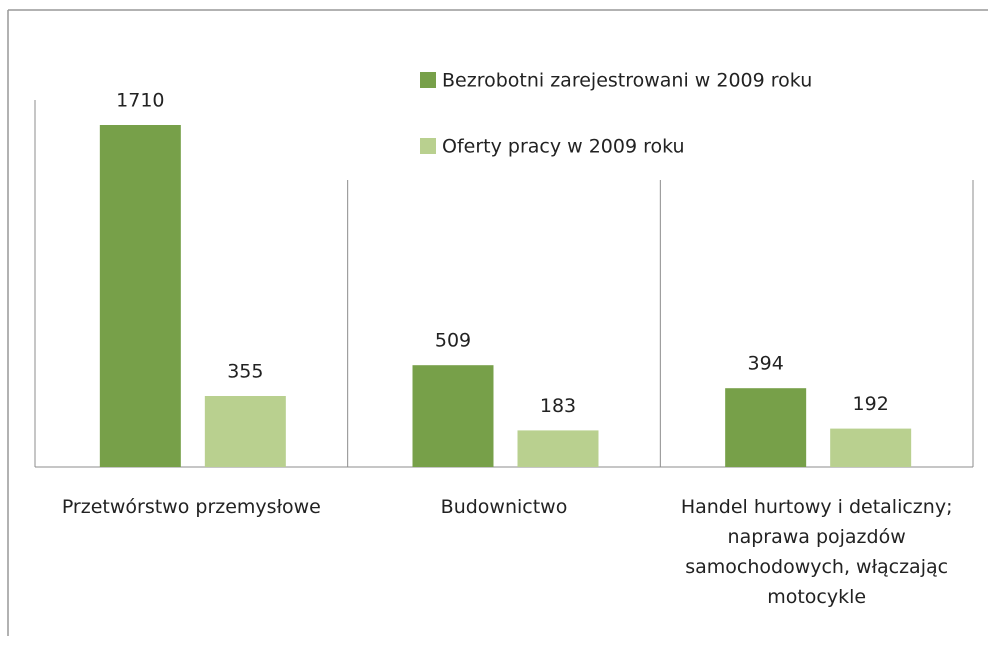 The image size is (988, 646). Describe the element at coordinates (766, 364) in the screenshot. I see `data-label: 394` at that location.